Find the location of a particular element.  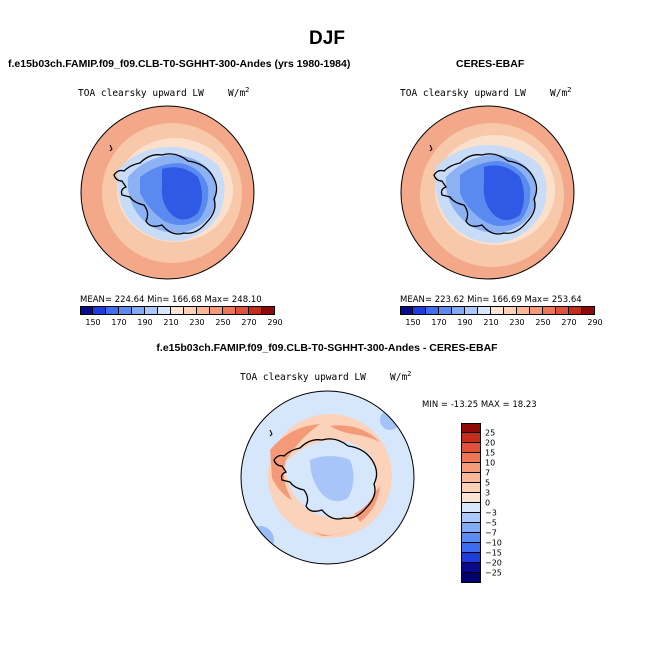

obs-variable-label: TOA clearsky upward LW is located at coordinates (463, 93).